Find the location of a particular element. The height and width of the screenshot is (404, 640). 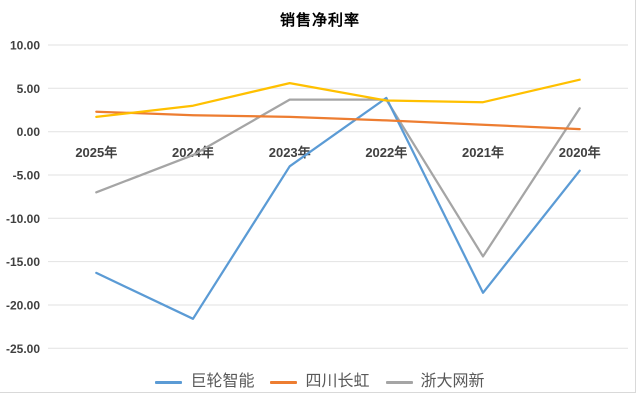

legend-label-sichuan-changhong: 四川长虹 is located at coordinates (337, 381).